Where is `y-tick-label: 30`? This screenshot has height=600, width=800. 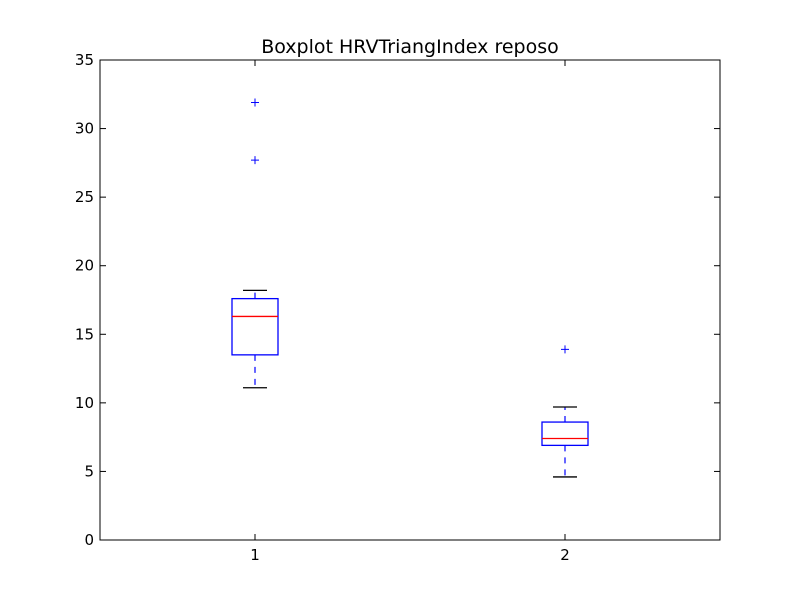 y-tick-label: 30 is located at coordinates (84, 129).